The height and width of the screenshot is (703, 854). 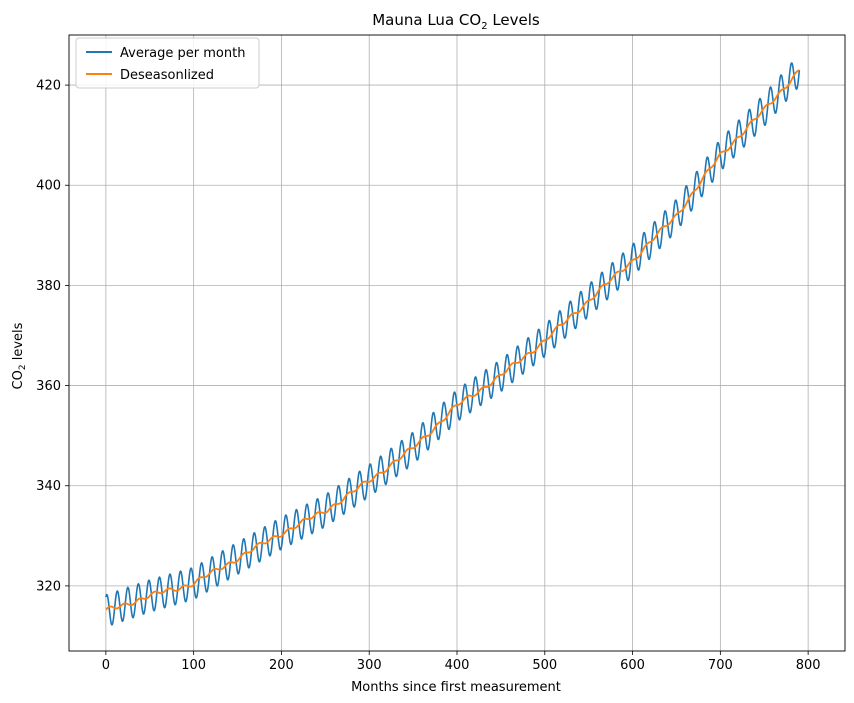 What do you see at coordinates (106, 665) in the screenshot?
I see `x-tick-label: 0` at bounding box center [106, 665].